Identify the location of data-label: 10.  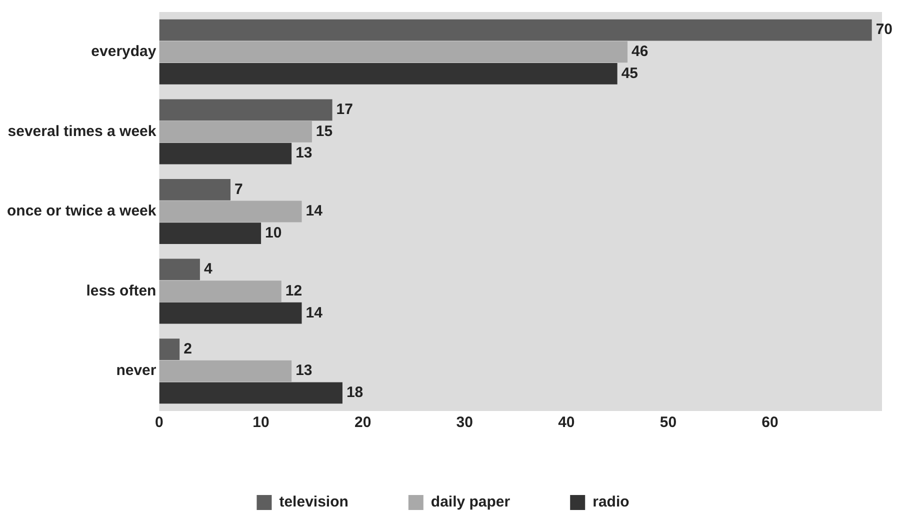
(273, 233).